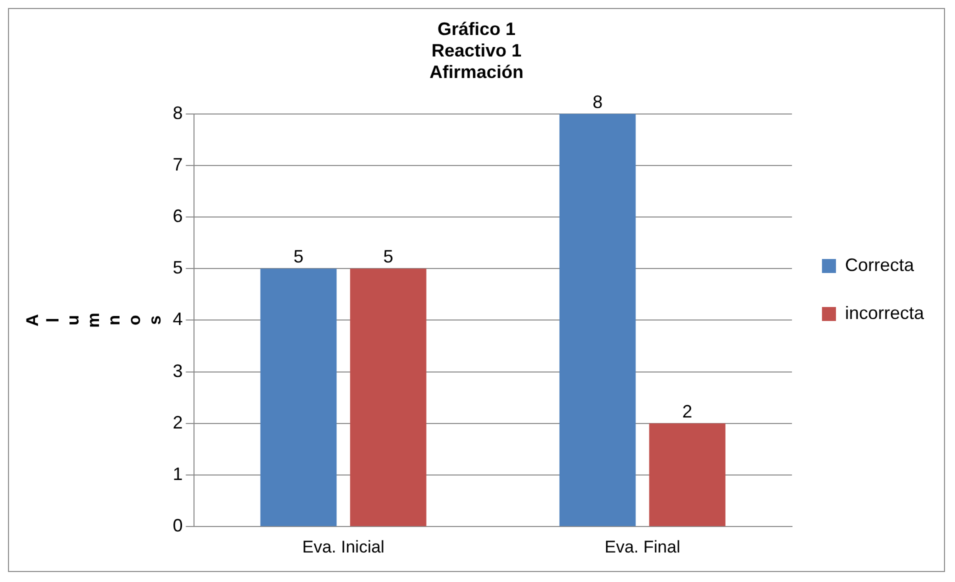 The height and width of the screenshot is (582, 955). Describe the element at coordinates (177, 474) in the screenshot. I see `y-tick-label: 1` at that location.